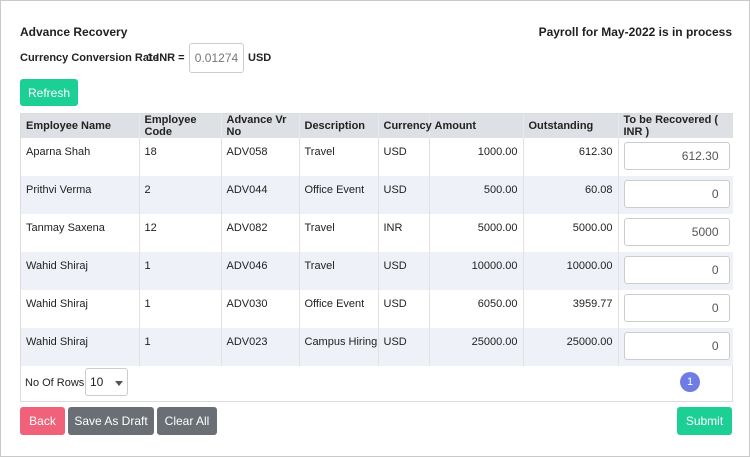 The image size is (750, 457). I want to click on caret-down-icon, so click(119, 383).